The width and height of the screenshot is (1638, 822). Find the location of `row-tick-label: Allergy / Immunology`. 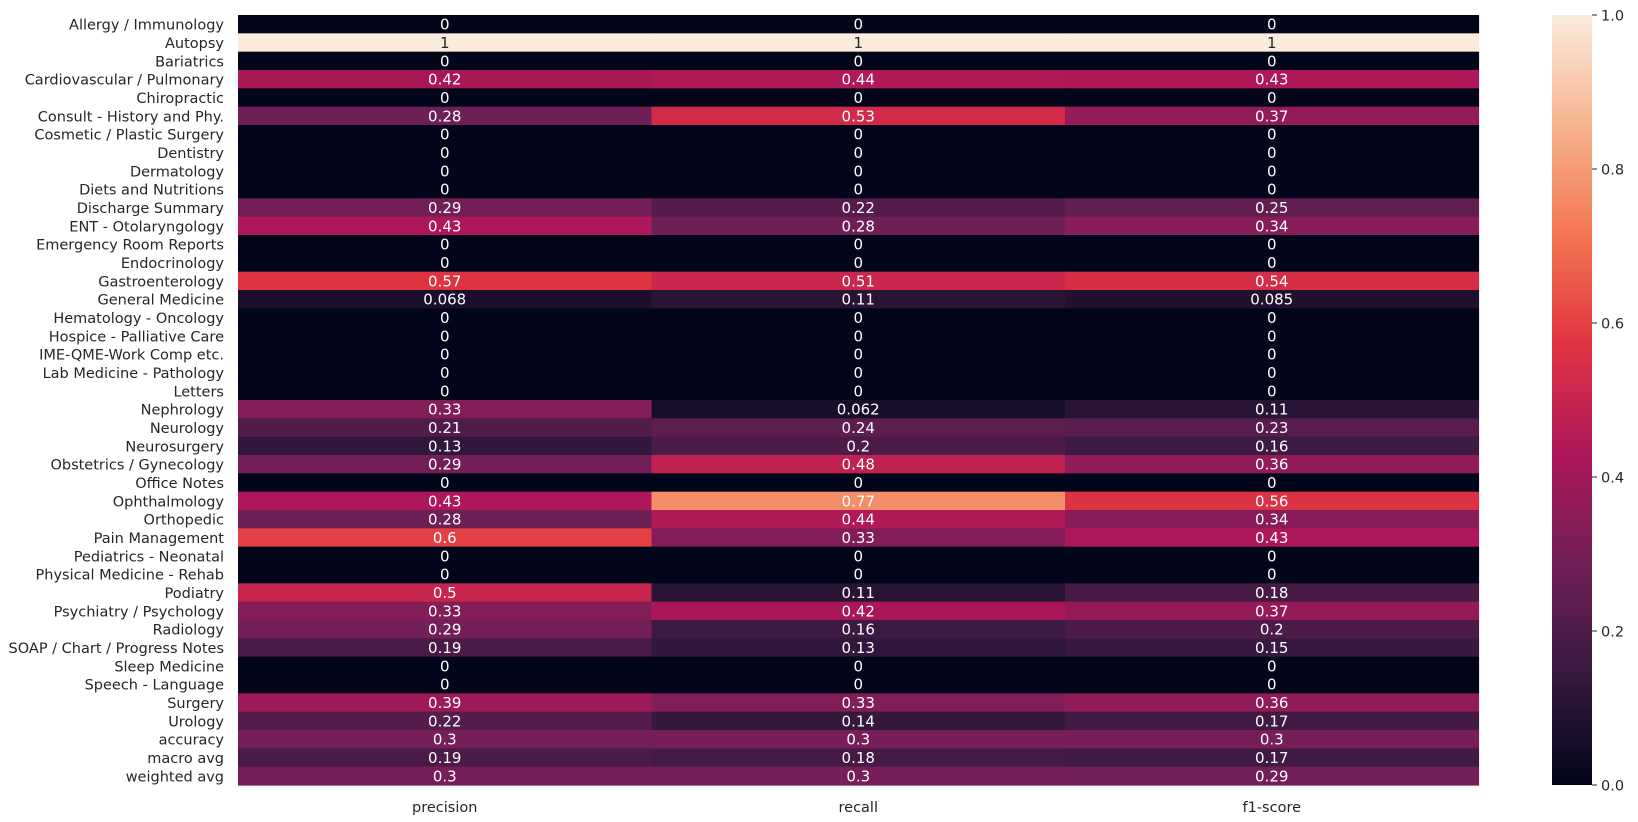

row-tick-label: Allergy / Immunology is located at coordinates (146, 26).